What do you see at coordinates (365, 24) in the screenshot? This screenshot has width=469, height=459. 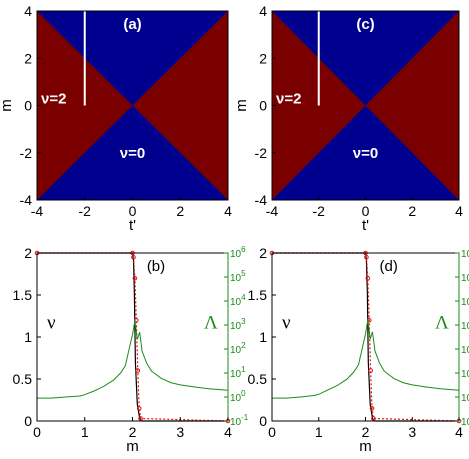 I see `panel-label: (c)` at bounding box center [365, 24].